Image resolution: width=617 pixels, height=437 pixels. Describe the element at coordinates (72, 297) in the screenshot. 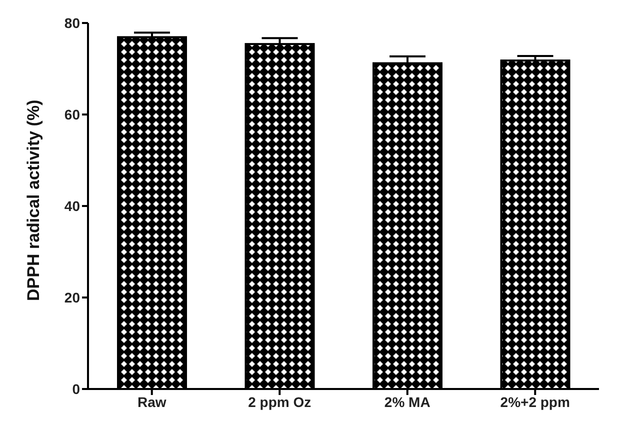

I see `y-tick-label: 20` at that location.